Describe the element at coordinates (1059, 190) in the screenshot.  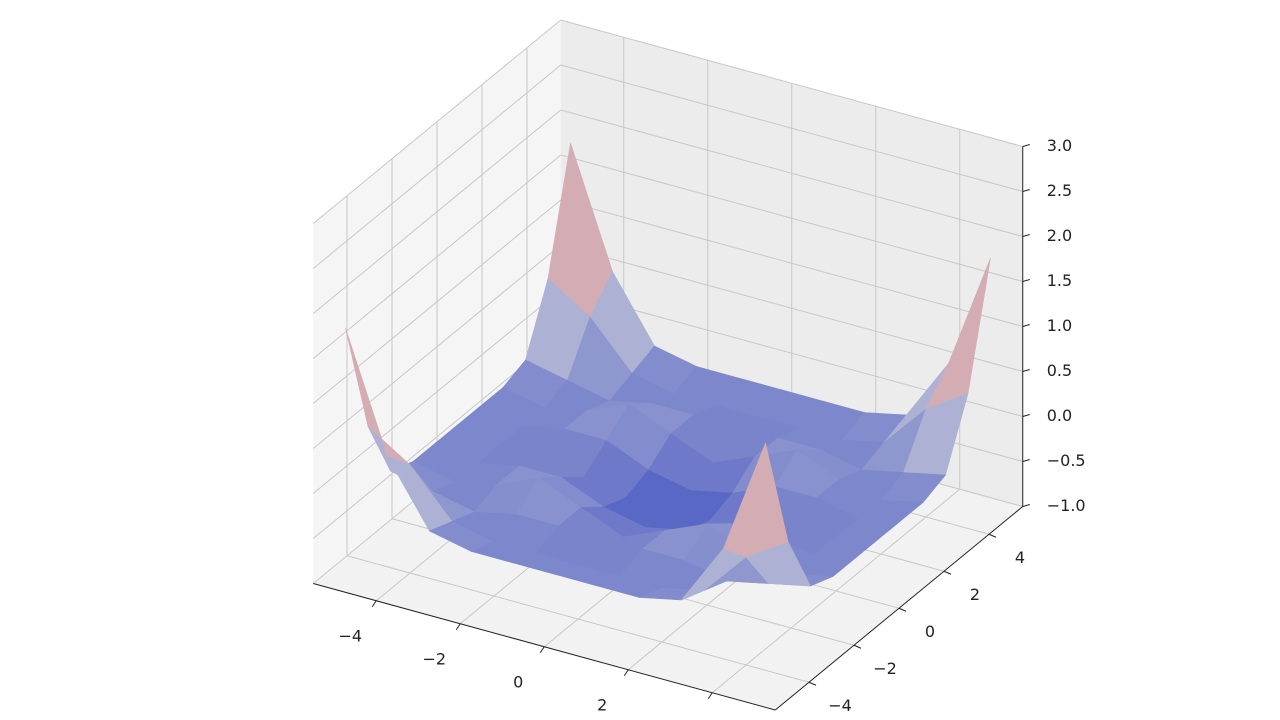
I see `z-tick-label: 2.5` at that location.